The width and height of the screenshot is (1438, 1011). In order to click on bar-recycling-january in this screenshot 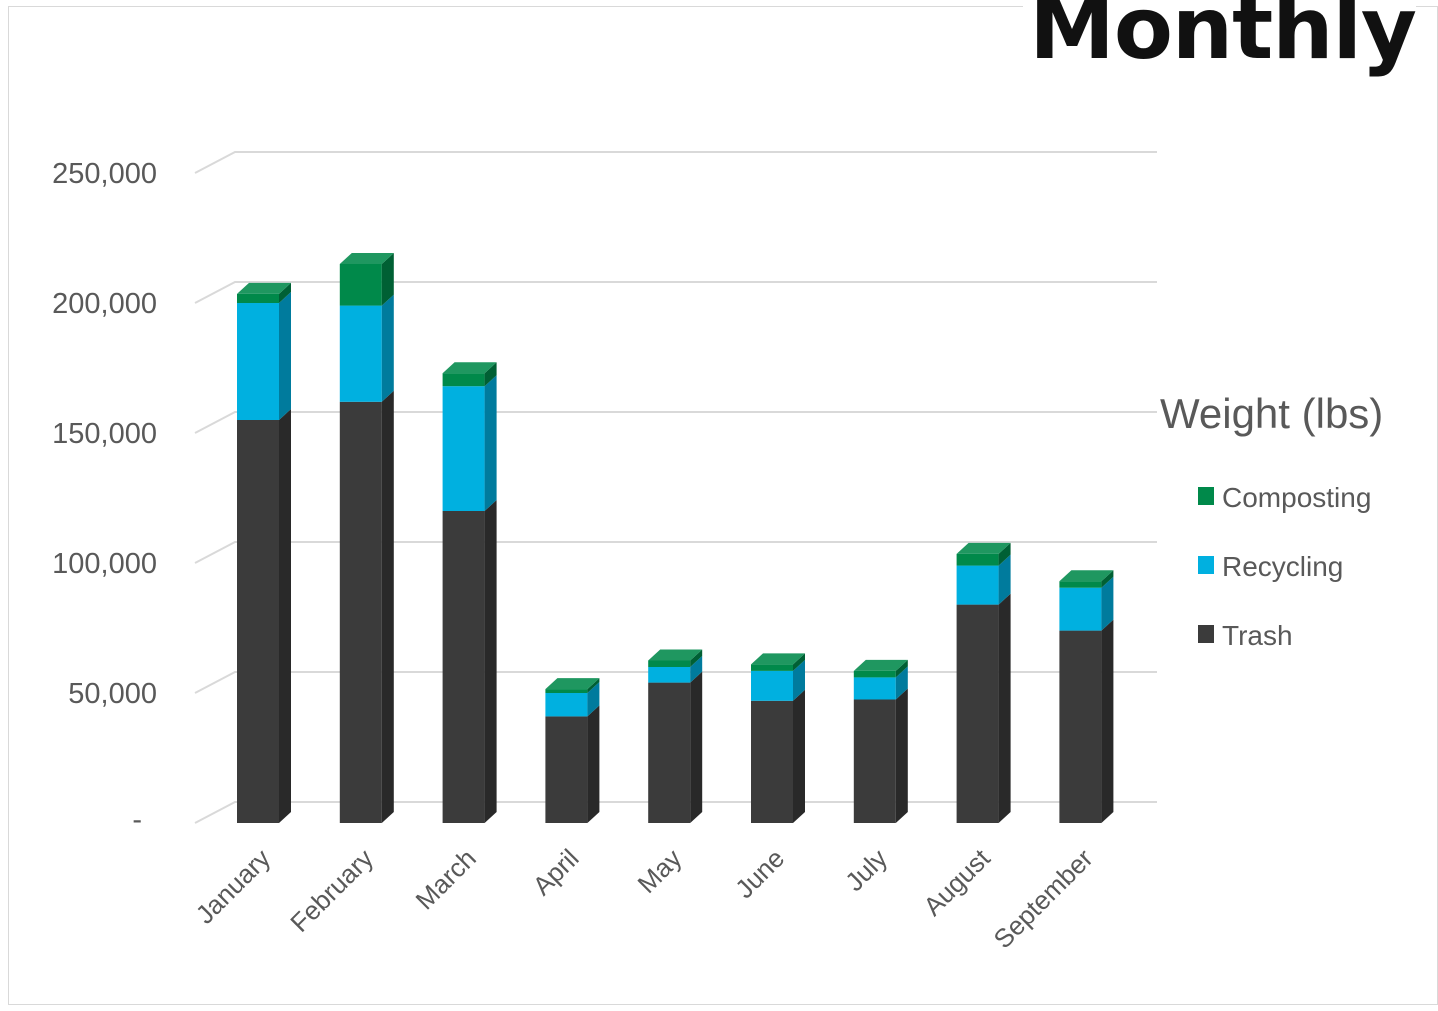, I will do `click(258, 361)`.